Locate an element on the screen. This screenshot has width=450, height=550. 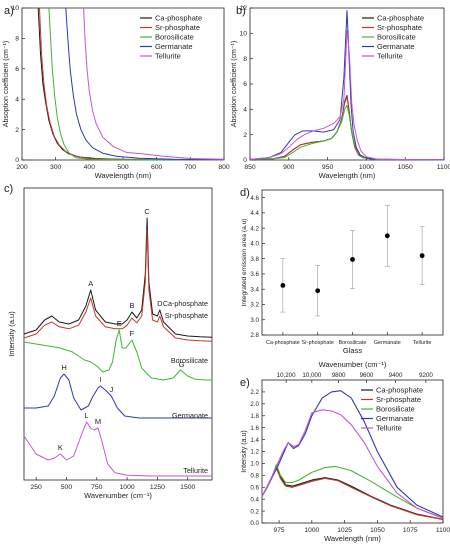
panel-c-series-ca-phosphate is located at coordinates (118, 277).